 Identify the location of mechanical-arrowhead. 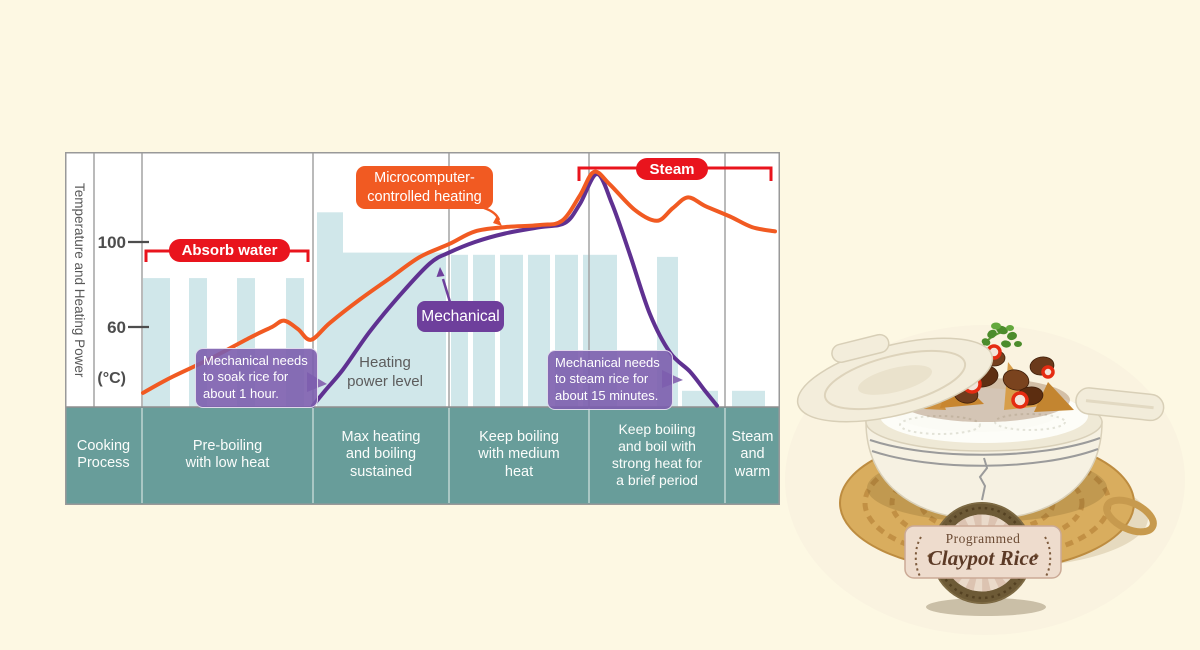
(440, 272).